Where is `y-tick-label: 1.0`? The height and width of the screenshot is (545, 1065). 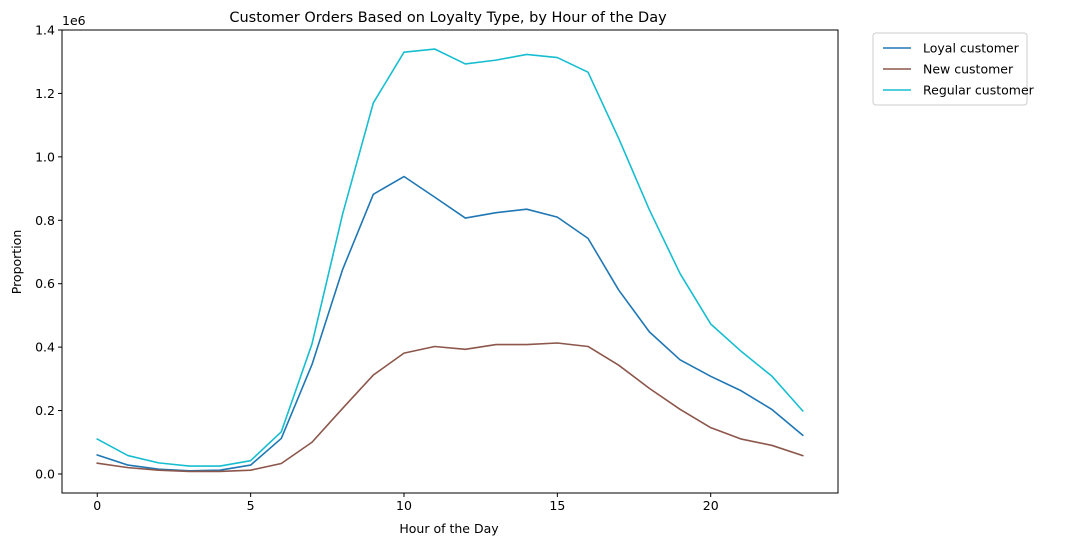
y-tick-label: 1.0 is located at coordinates (45, 156).